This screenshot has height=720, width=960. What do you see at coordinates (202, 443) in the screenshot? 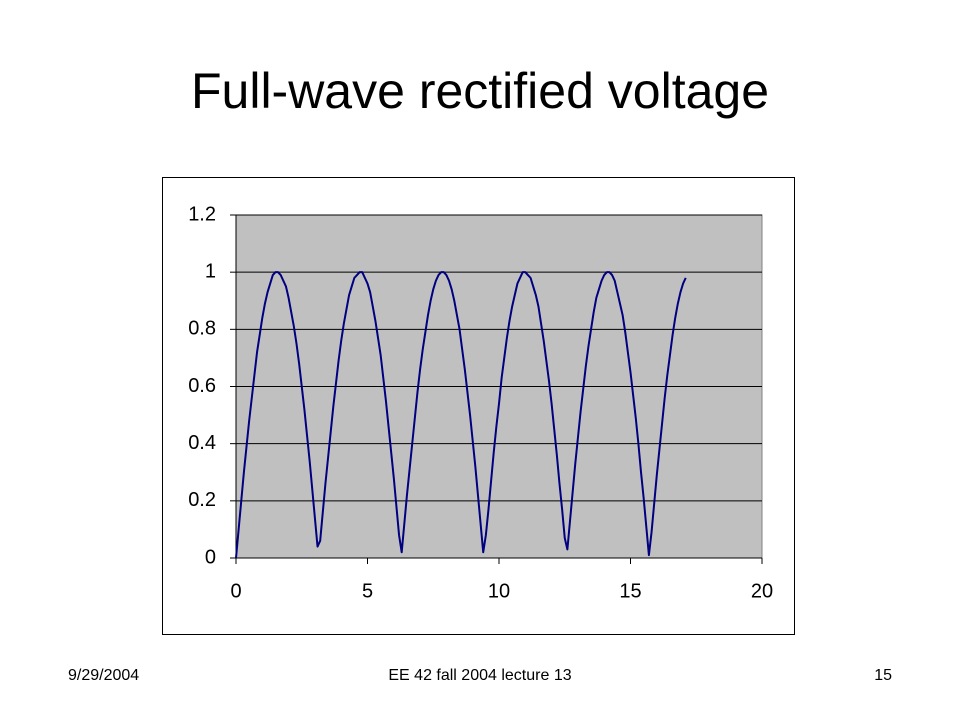
I see `y-tick-label: 0.4` at bounding box center [202, 443].